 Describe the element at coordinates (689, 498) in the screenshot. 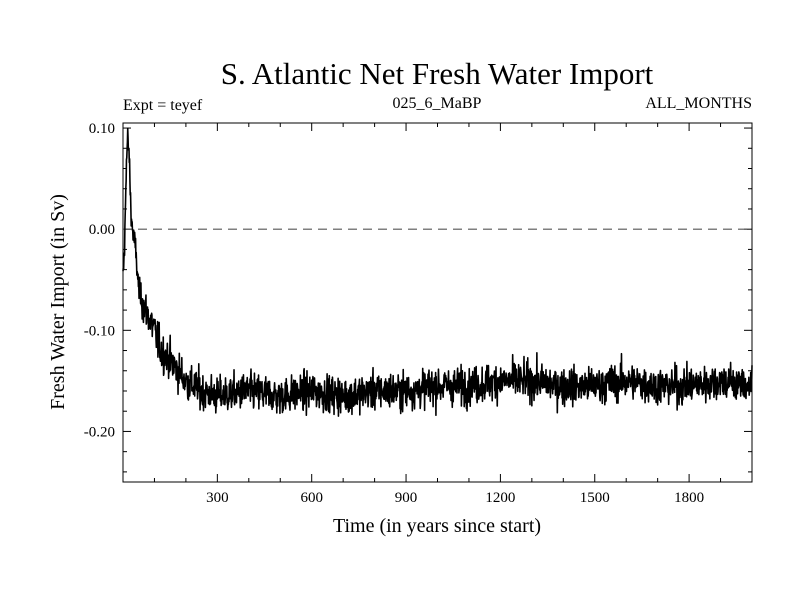

I see `x-tick-label: 1800` at that location.